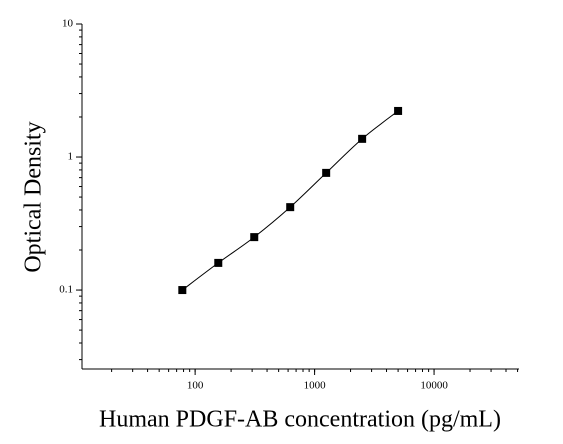 The width and height of the screenshot is (563, 444). Describe the element at coordinates (195, 386) in the screenshot. I see `x-tick-label: 100` at that location.